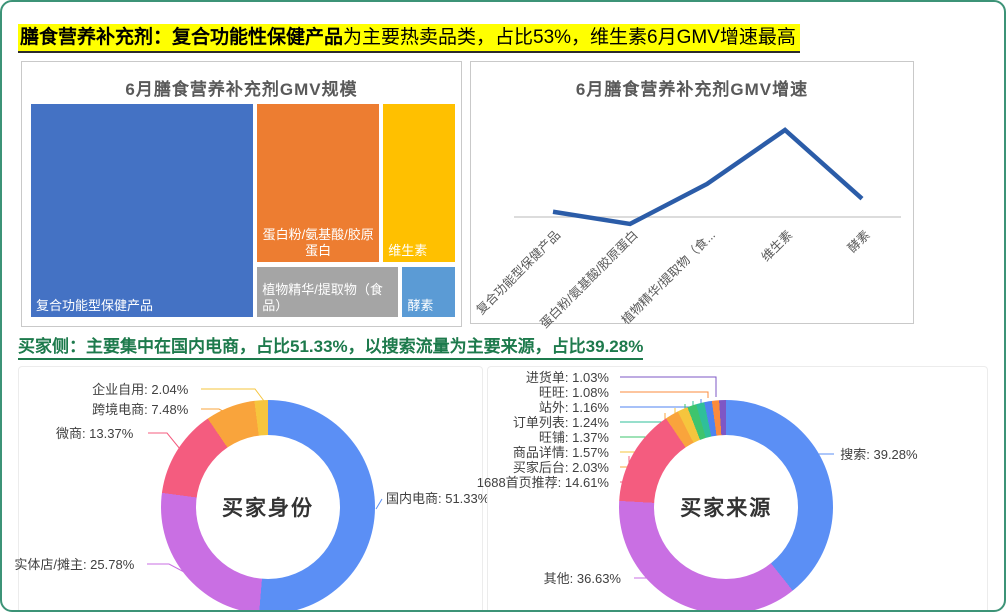 The width and height of the screenshot is (1006, 612). I want to click on pie-label: 买家后台: 2.03%, so click(560, 467).